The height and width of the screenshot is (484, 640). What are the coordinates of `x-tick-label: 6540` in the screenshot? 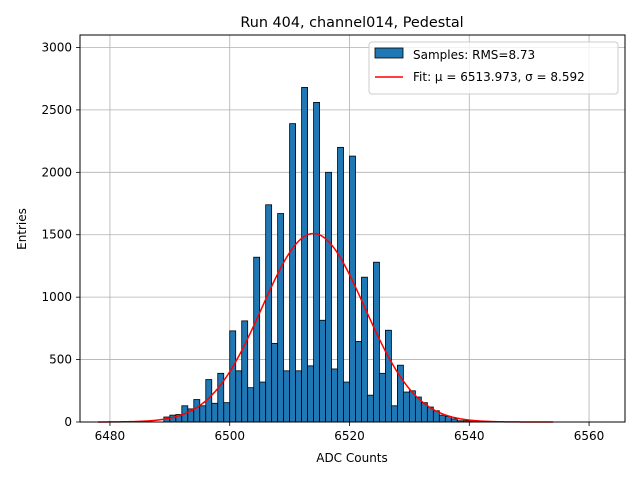 It's located at (469, 436).